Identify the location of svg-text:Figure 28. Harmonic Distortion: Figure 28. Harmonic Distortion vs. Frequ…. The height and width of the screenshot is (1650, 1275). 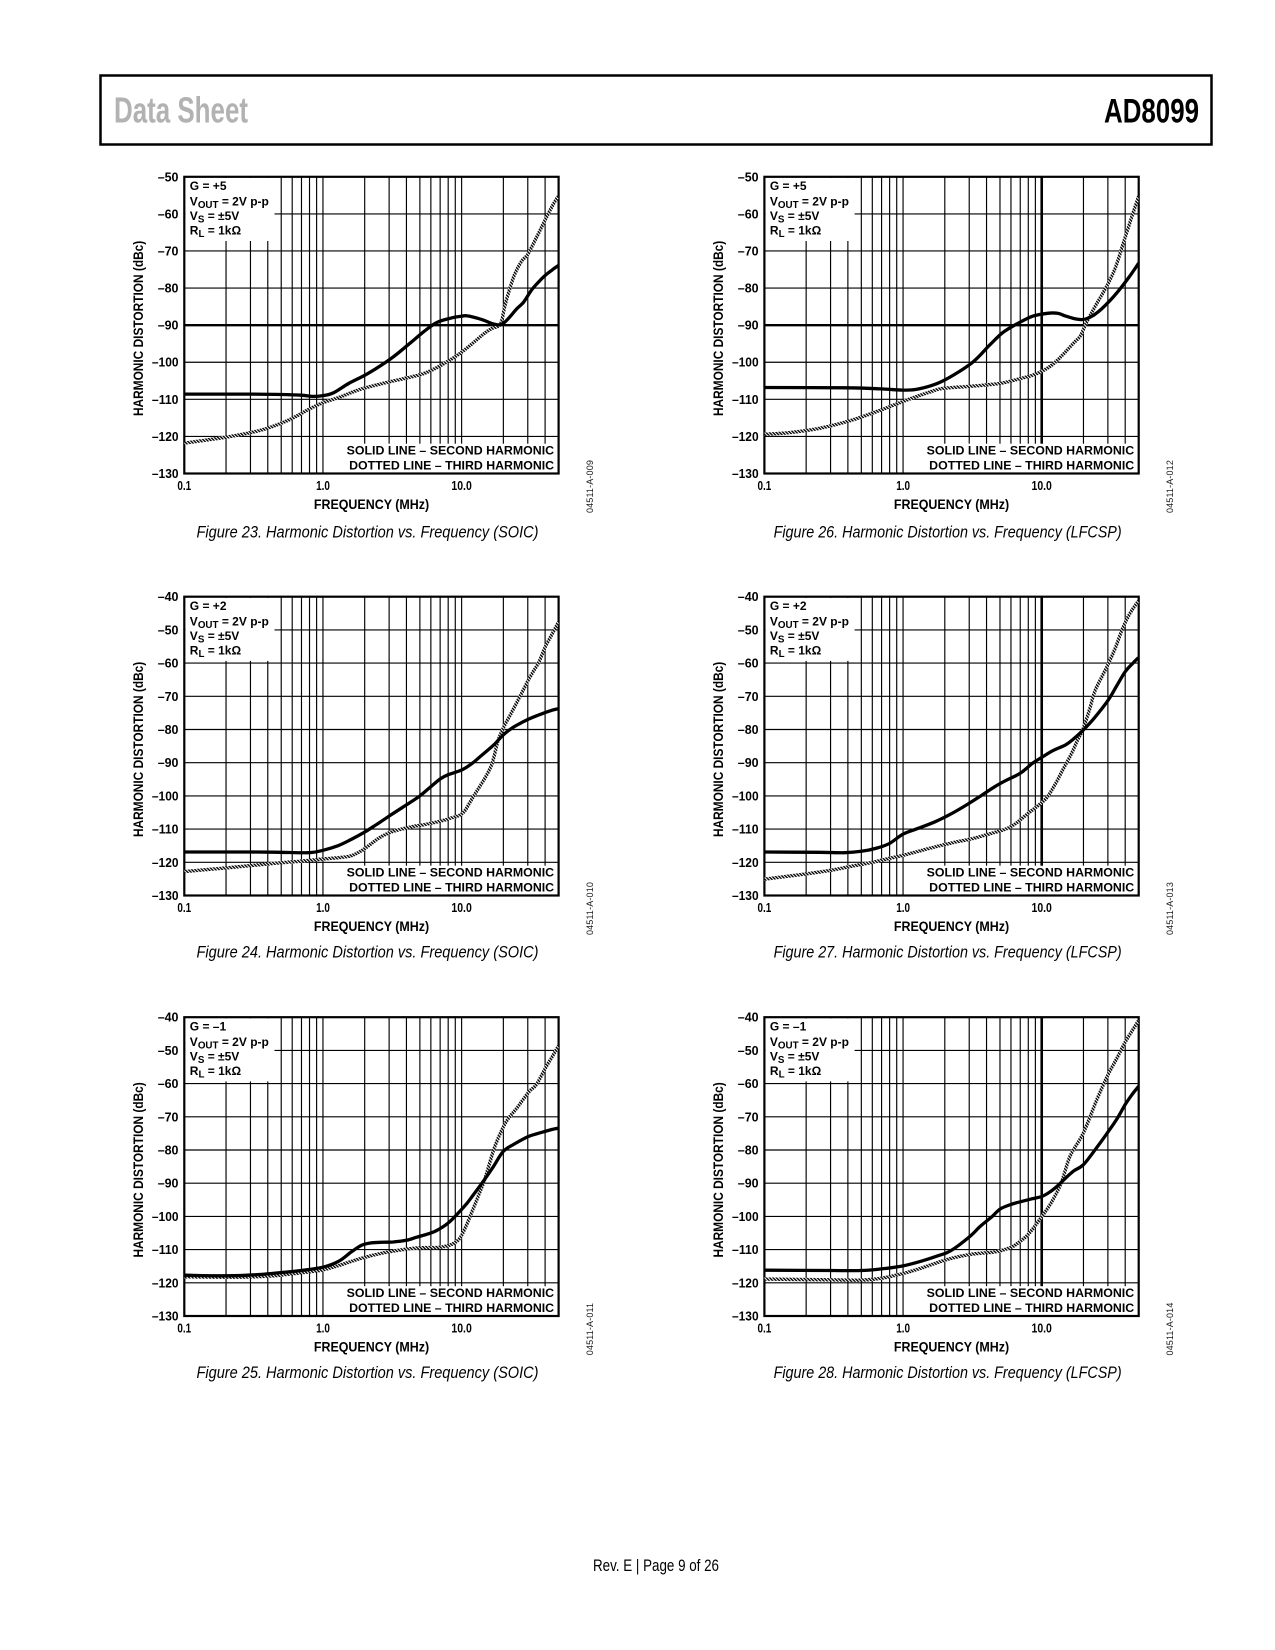
(948, 1372).